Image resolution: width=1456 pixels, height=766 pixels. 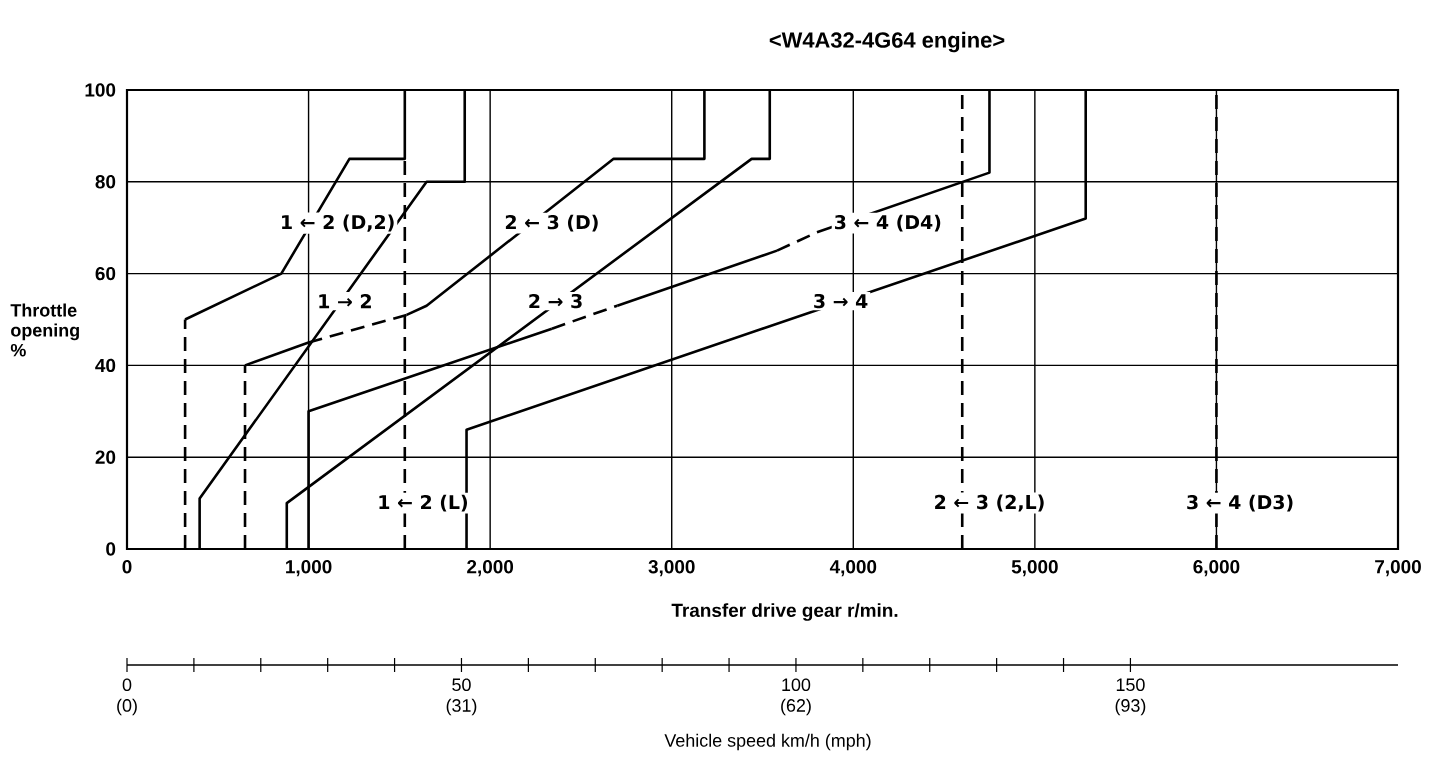 What do you see at coordinates (423, 503) in the screenshot?
I see `annotation: 1 ← 2 (L)` at bounding box center [423, 503].